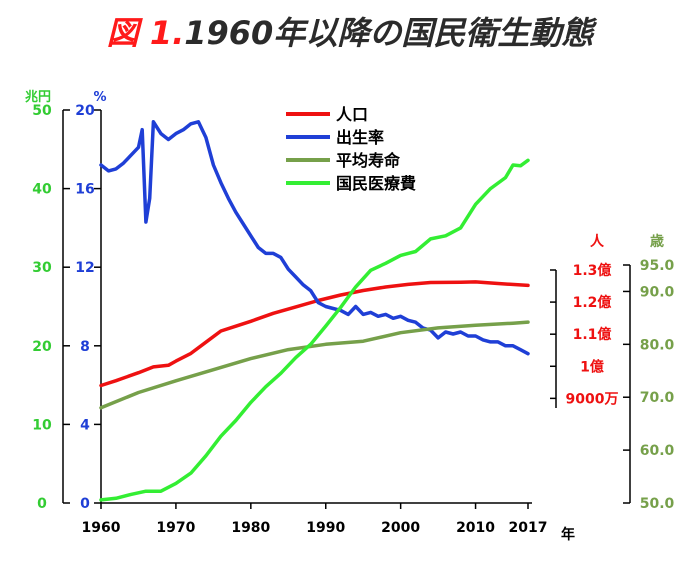 This screenshot has height=563, width=700. I want to click on legend-label-1: 人口, so click(352, 114).